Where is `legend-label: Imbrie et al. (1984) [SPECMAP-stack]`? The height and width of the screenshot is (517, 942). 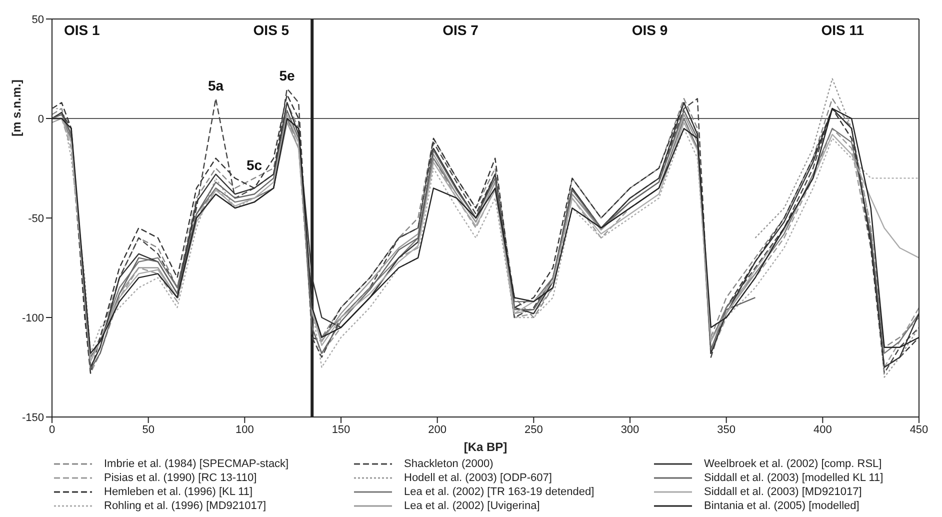 legend-label: Imbrie et al. (1984) [SPECMAP-stack] is located at coordinates (196, 464).